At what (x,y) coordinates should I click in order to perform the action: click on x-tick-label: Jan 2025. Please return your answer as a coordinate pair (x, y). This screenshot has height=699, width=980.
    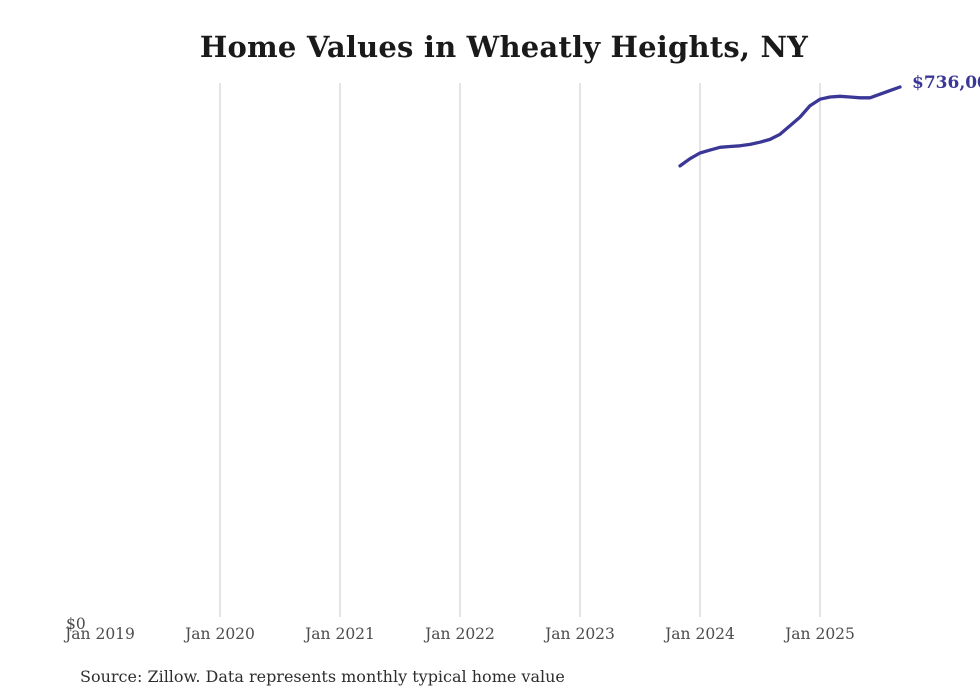
    Looking at the image, I should click on (820, 634).